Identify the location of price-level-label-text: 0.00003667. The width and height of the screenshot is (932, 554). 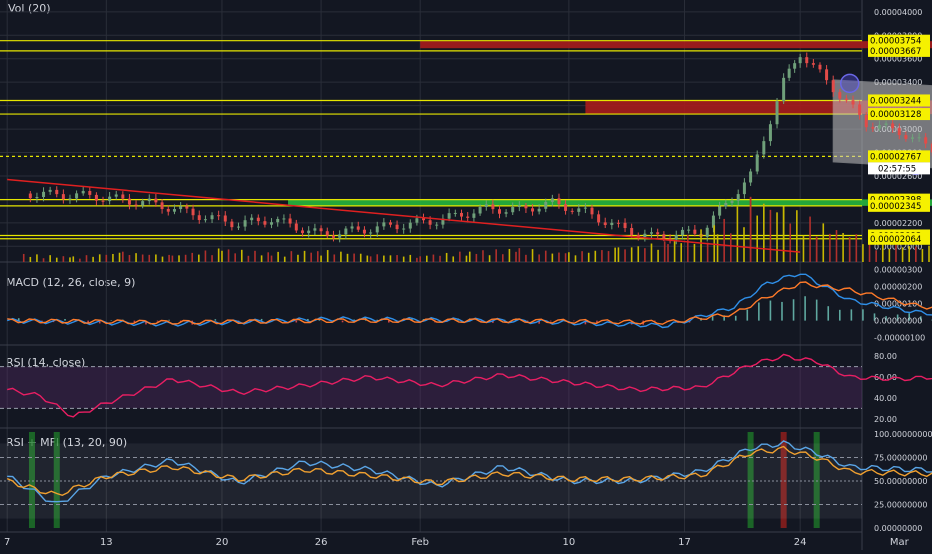
(895, 52).